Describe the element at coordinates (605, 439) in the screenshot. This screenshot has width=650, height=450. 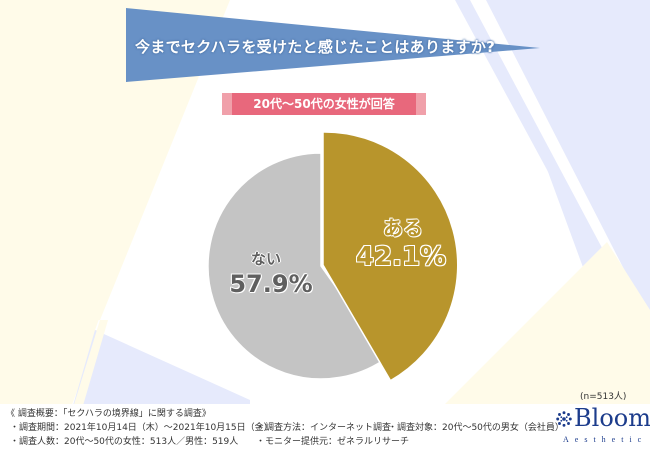
I see `brand-tagline: Aesthetic` at that location.